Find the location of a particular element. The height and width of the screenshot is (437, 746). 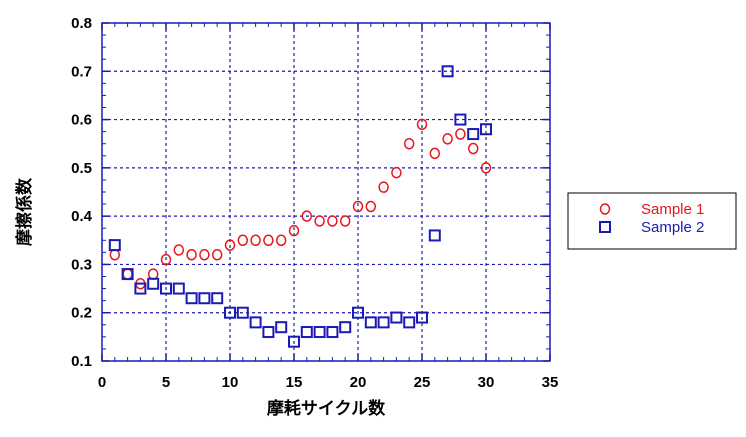

legend-box is located at coordinates (652, 221).